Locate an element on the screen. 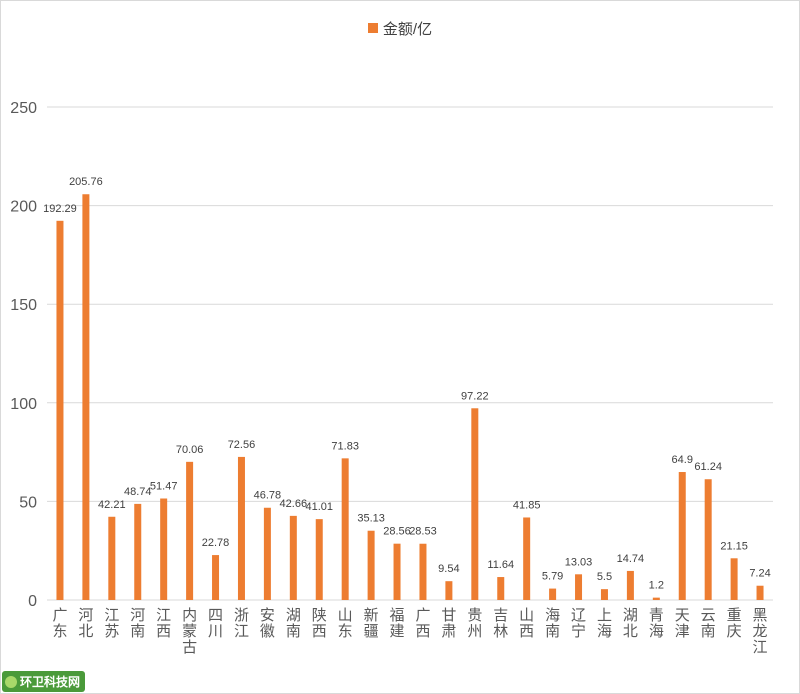  x-category-label: 河南 is located at coordinates (137, 623).